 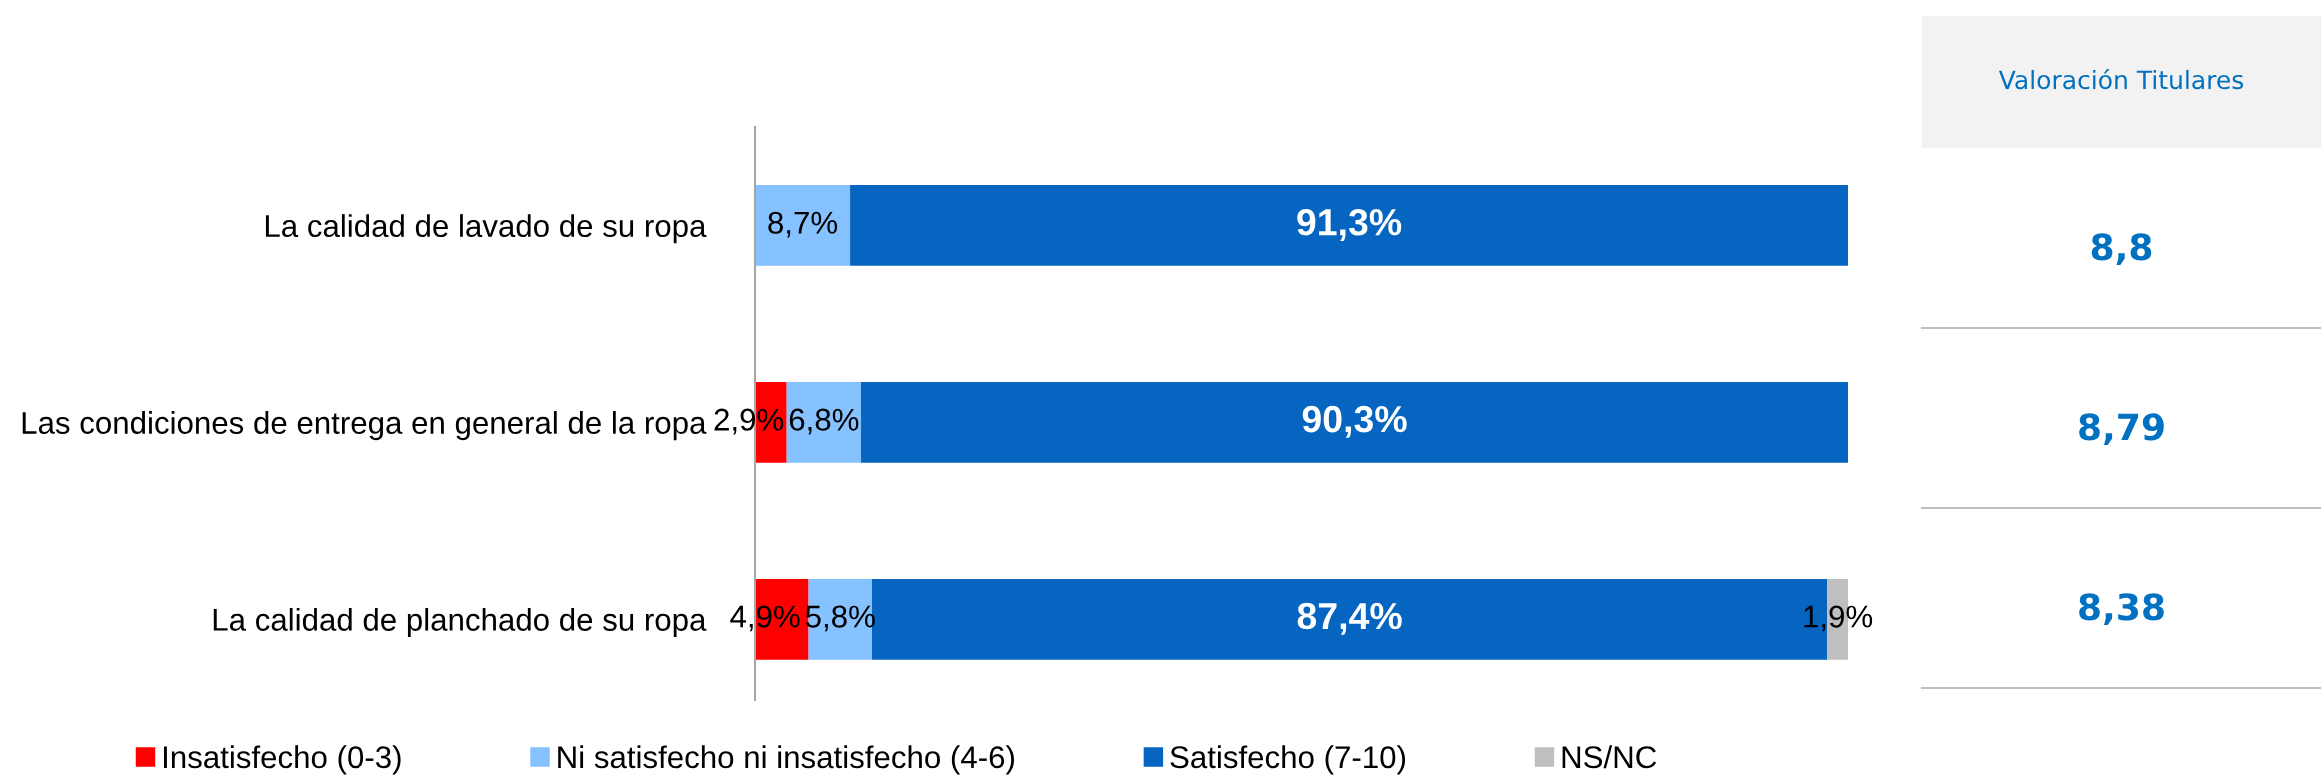 What do you see at coordinates (1349, 618) in the screenshot?
I see `data-label: 87,4%` at bounding box center [1349, 618].